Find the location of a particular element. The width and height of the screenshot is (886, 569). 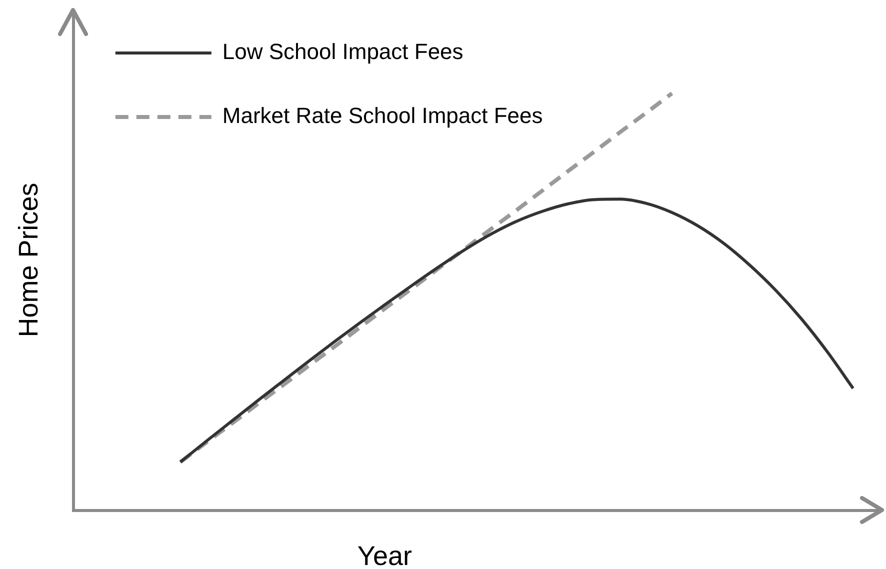

legend-label: Market Rate School Impact Fees is located at coordinates (382, 115).